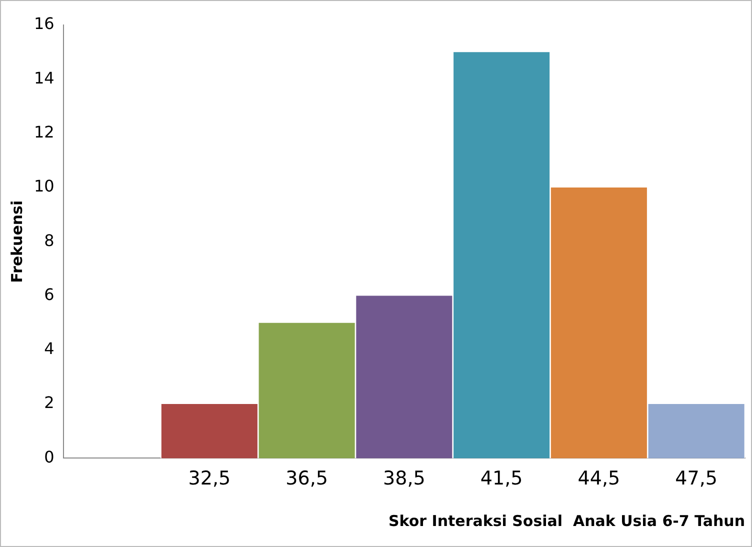  What do you see at coordinates (44, 78) in the screenshot?
I see `y-tick-label: 14` at bounding box center [44, 78].